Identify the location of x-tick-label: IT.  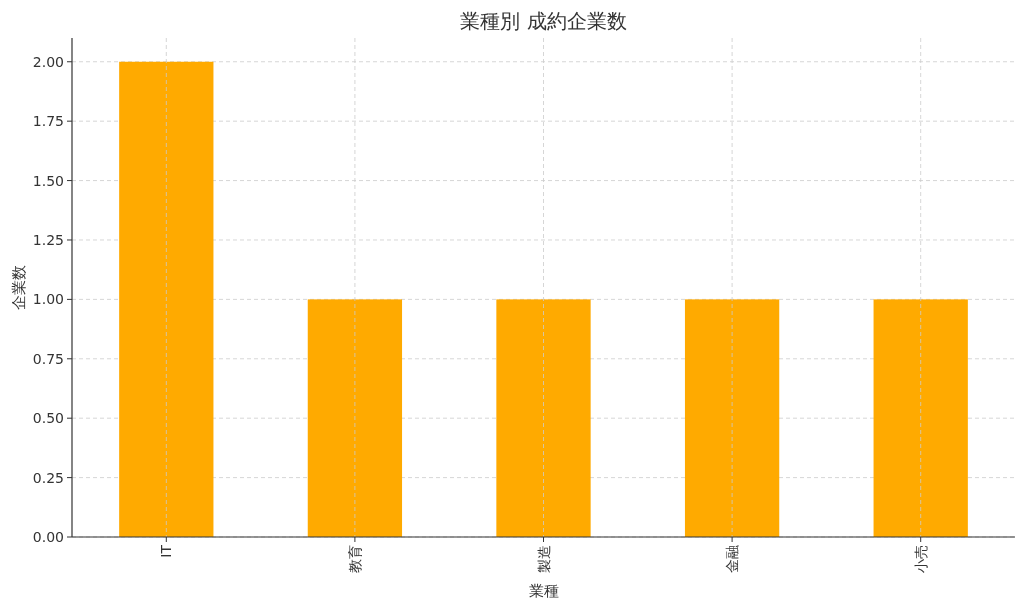
(166, 551).